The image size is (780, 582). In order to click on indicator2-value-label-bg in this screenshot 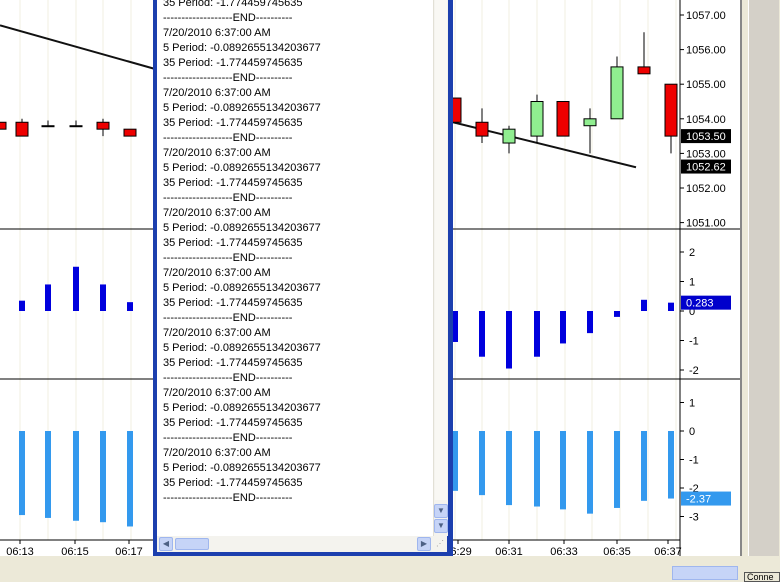, I will do `click(706, 498)`.